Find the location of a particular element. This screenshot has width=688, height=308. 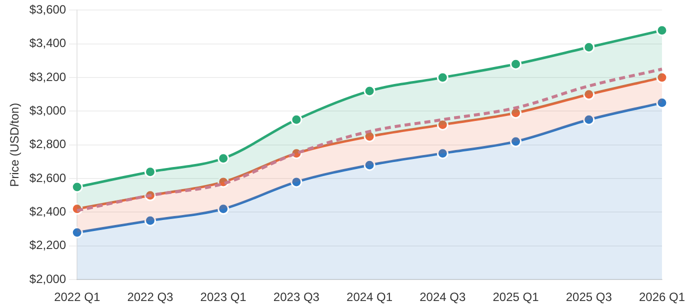

x-tick-label: 2025 Q3 is located at coordinates (589, 297).